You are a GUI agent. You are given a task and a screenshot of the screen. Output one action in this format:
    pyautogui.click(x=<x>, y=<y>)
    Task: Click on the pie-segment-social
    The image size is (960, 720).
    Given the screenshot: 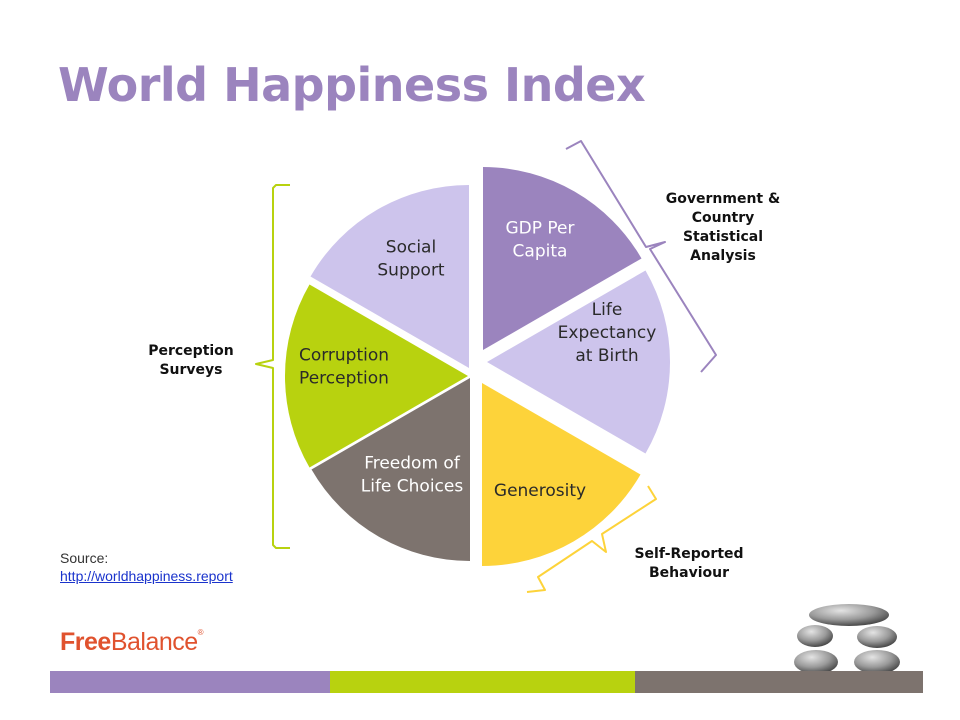 What is the action you would take?
    pyautogui.click(x=389, y=276)
    